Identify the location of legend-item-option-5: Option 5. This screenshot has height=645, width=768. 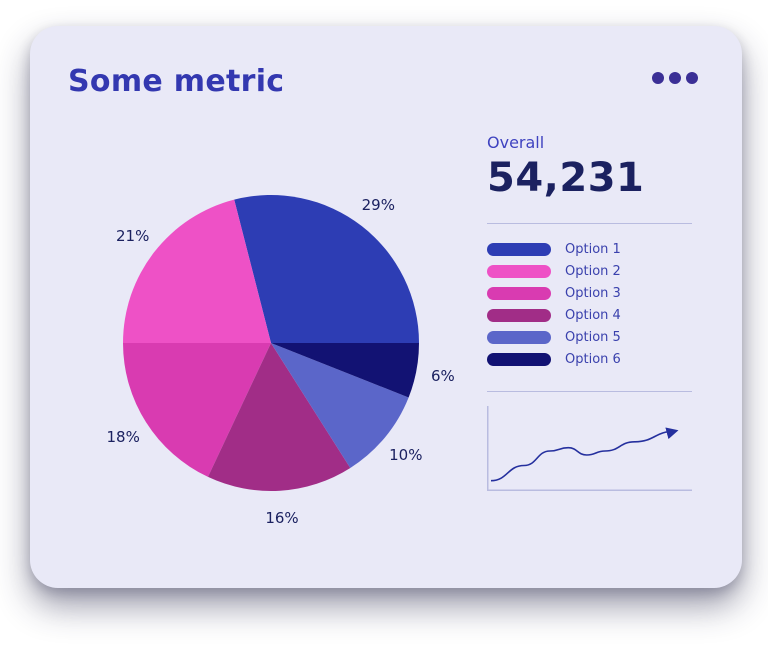
(589, 337).